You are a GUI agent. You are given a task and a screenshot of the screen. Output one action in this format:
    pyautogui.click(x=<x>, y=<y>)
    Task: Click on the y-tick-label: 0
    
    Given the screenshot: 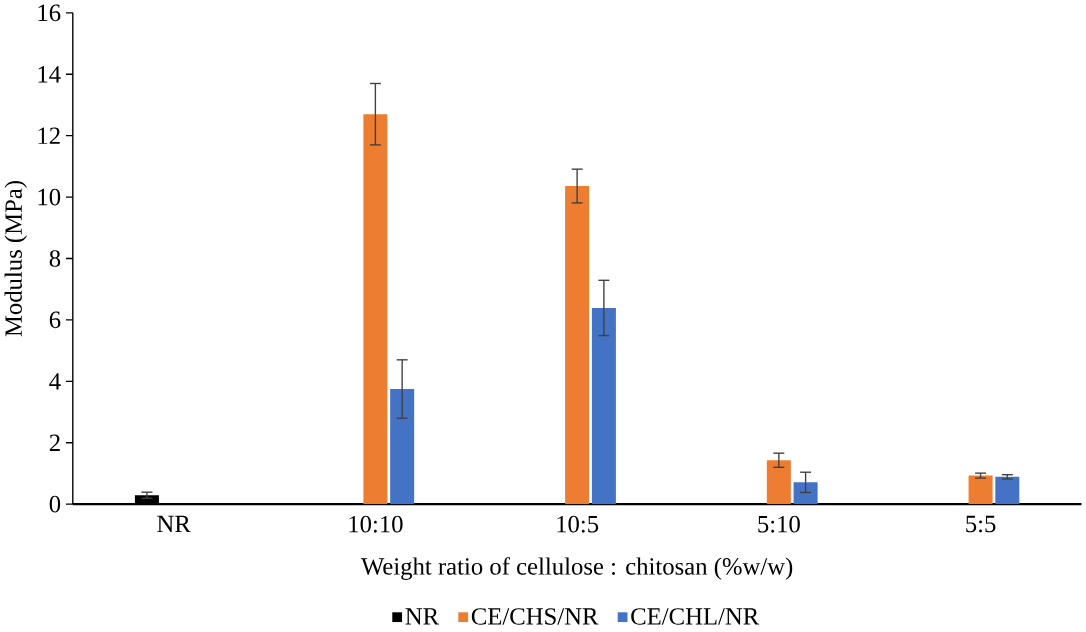 What is the action you would take?
    pyautogui.click(x=55, y=504)
    